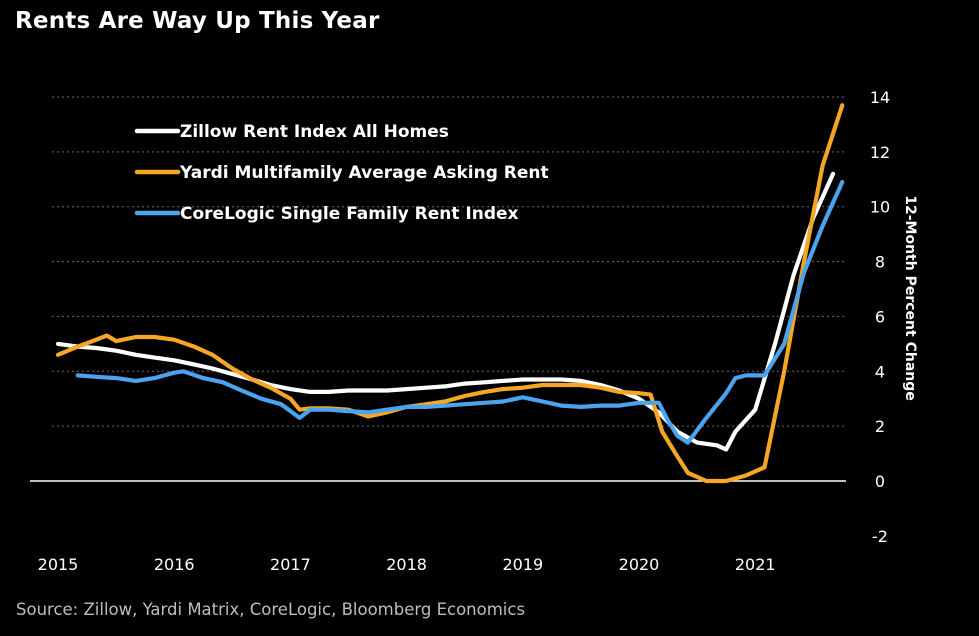 The height and width of the screenshot is (636, 979). What do you see at coordinates (880, 426) in the screenshot?
I see `y-tick-label: 2` at bounding box center [880, 426].